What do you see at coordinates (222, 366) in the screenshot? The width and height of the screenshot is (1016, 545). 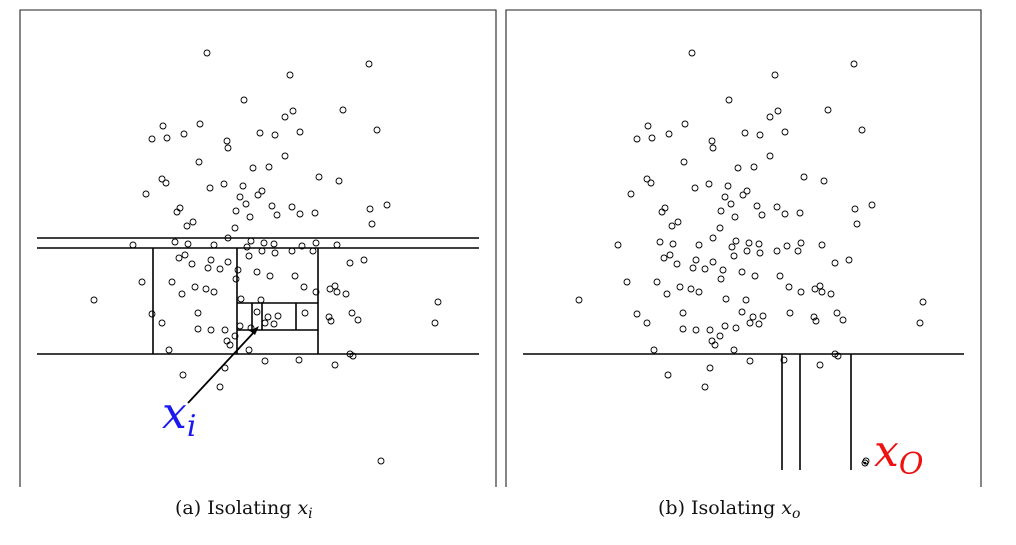 I see `pointer-arrow` at bounding box center [222, 366].